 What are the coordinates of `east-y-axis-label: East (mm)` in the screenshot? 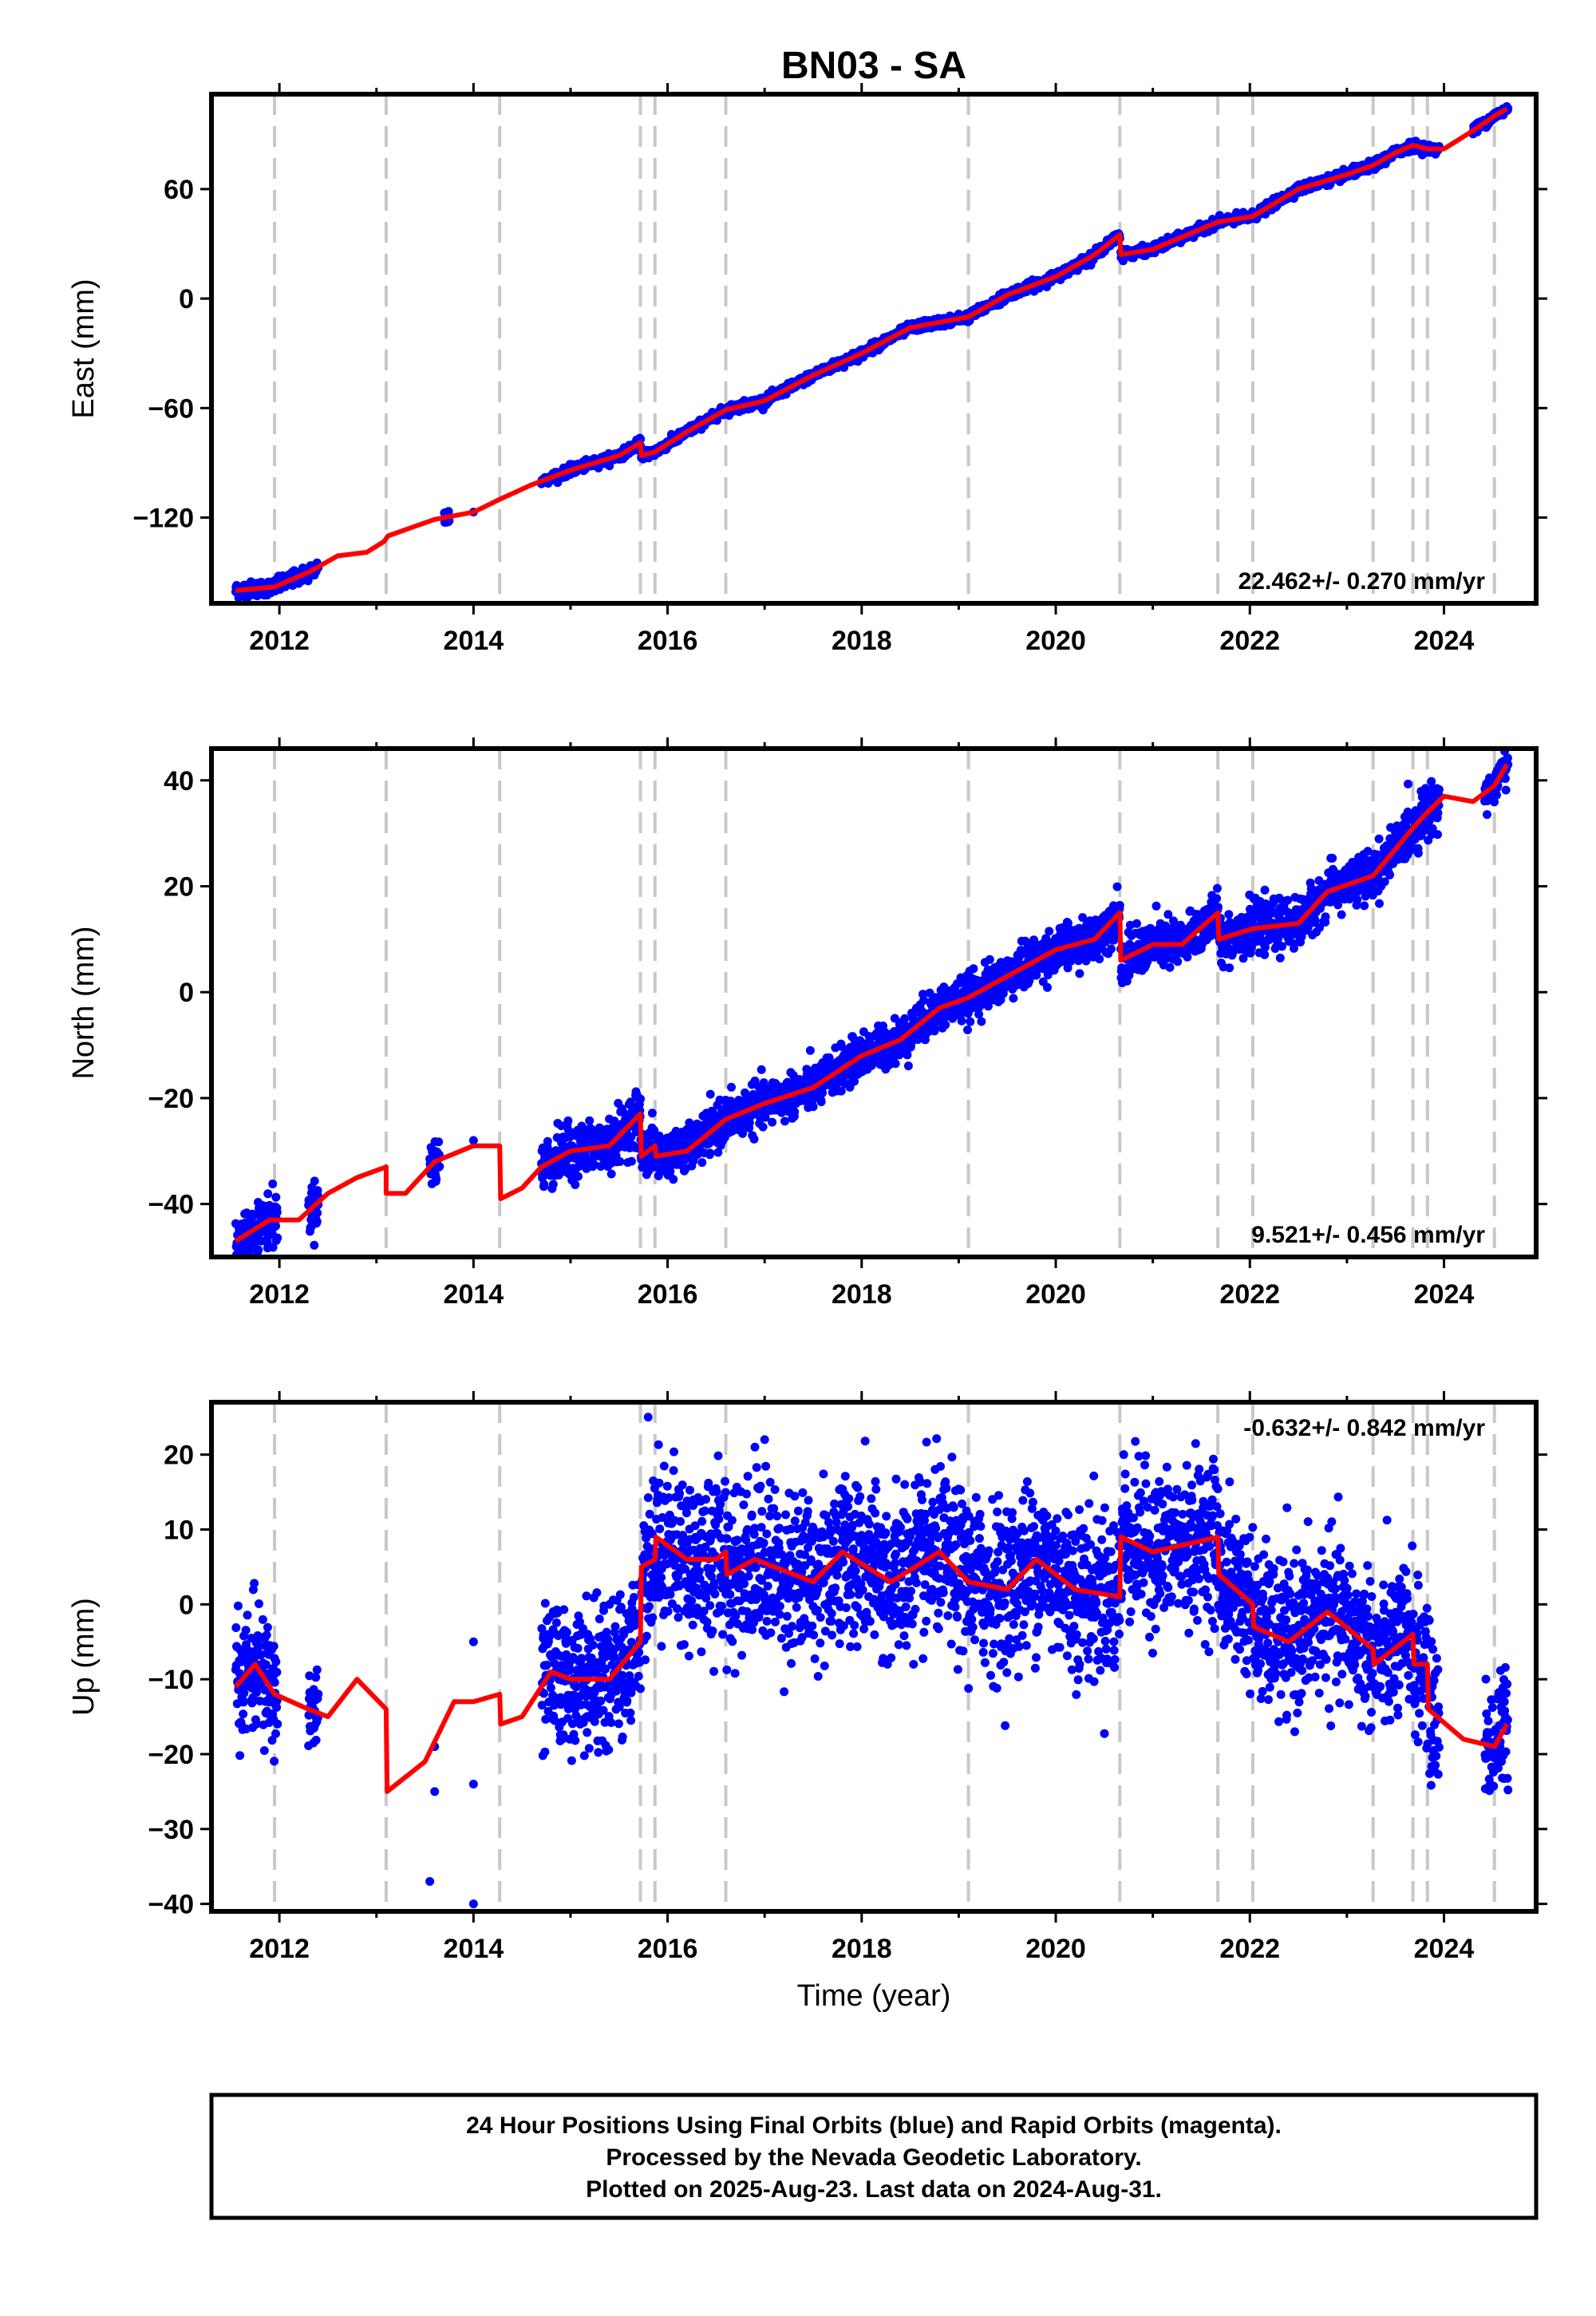 It's located at (84, 348).